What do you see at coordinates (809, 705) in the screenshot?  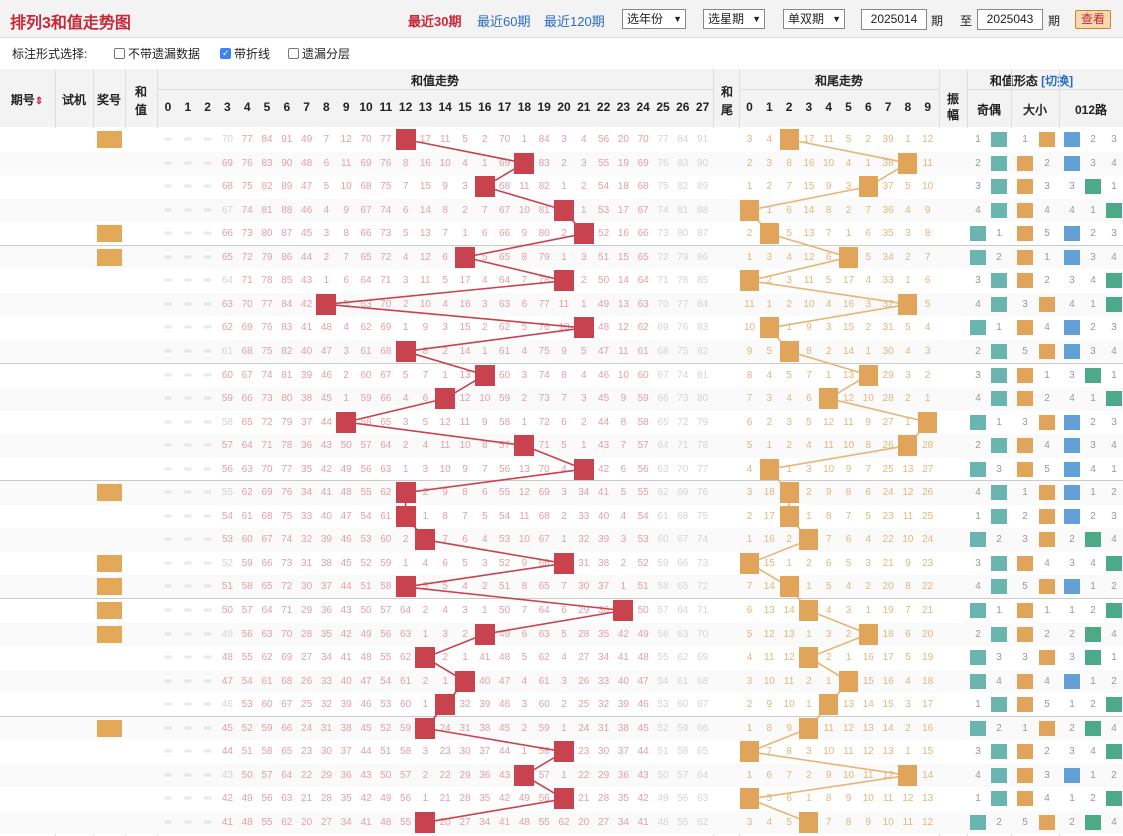 I see `tail-miss-value: 1` at bounding box center [809, 705].